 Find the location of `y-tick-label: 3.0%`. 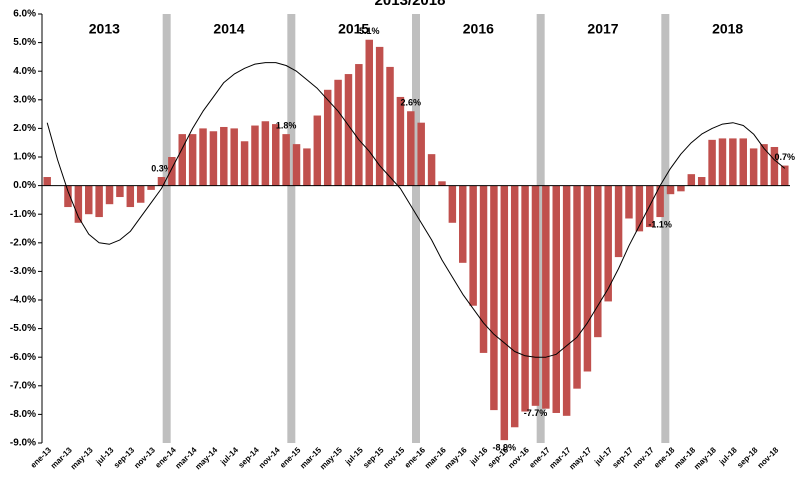

y-tick-label: 3.0% is located at coordinates (24, 99).